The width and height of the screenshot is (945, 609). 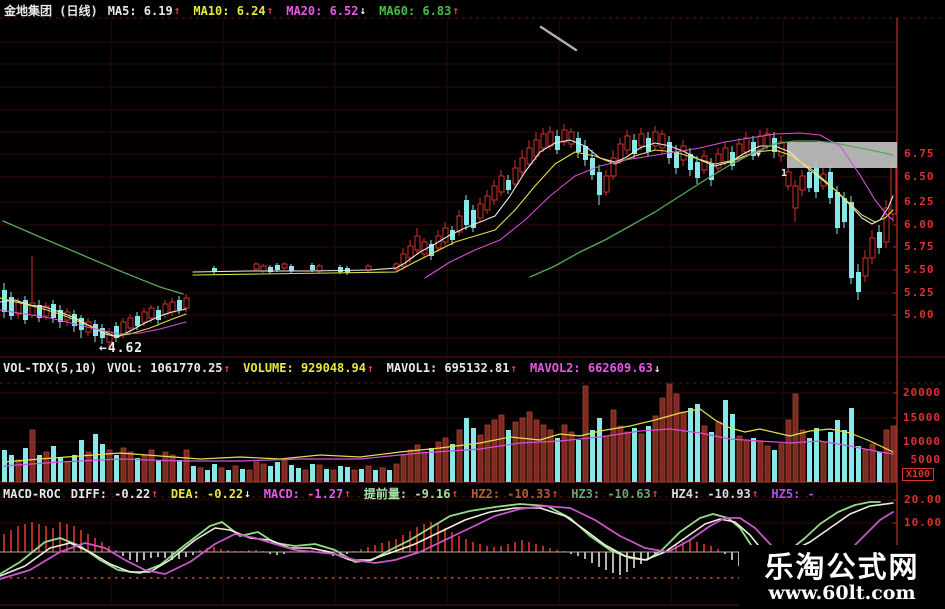 I want to click on hz3-arrow-icon: ↑, so click(x=655, y=493).